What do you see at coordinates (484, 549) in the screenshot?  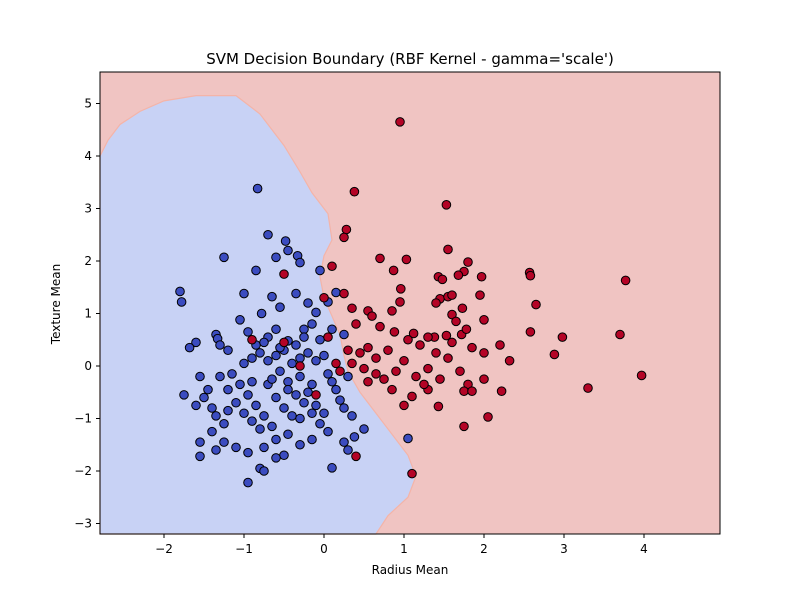 I see `x-tick-label: 2` at bounding box center [484, 549].